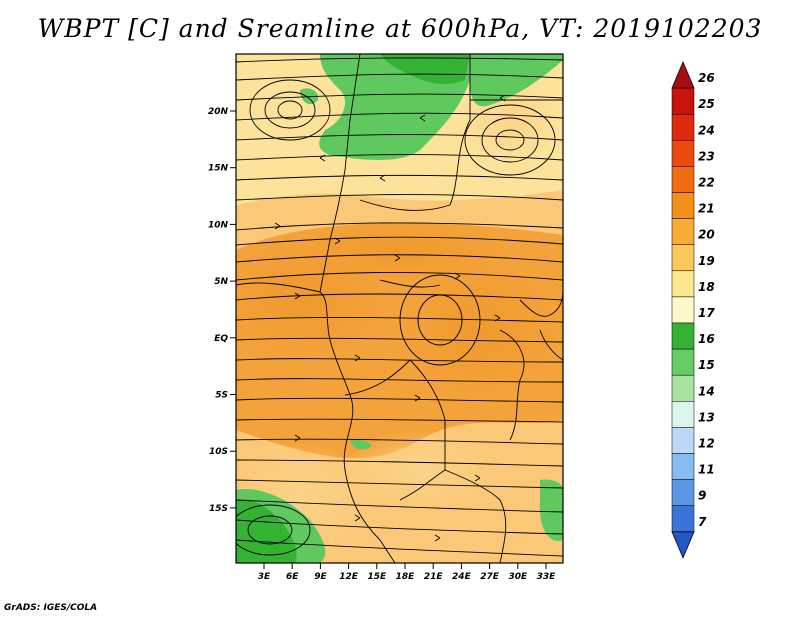 The height and width of the screenshot is (618, 800). Describe the element at coordinates (218, 169) in the screenshot. I see `lat-label: 15N` at that location.